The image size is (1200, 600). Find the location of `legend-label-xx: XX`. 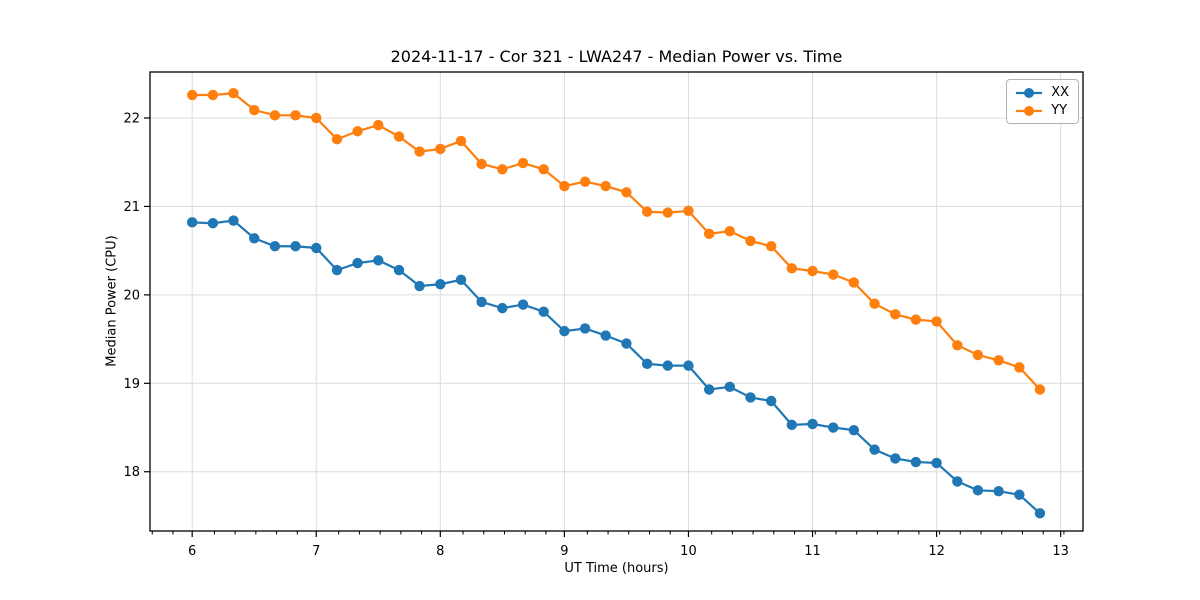

legend-label-xx: XX is located at coordinates (1060, 92).